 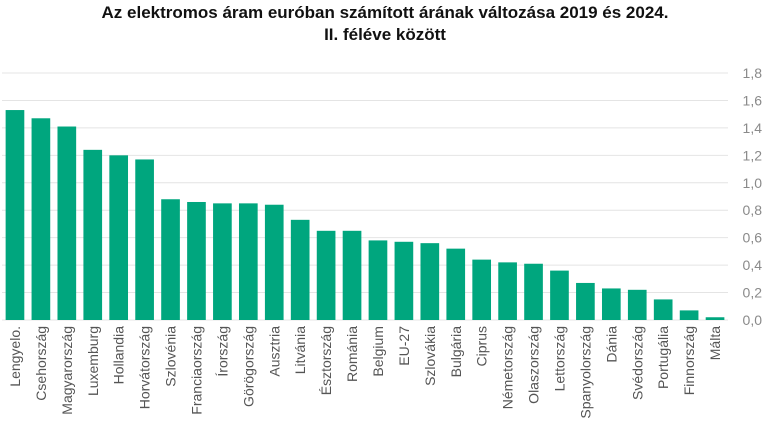 What do you see at coordinates (559, 295) in the screenshot?
I see `bar-lettország` at bounding box center [559, 295].